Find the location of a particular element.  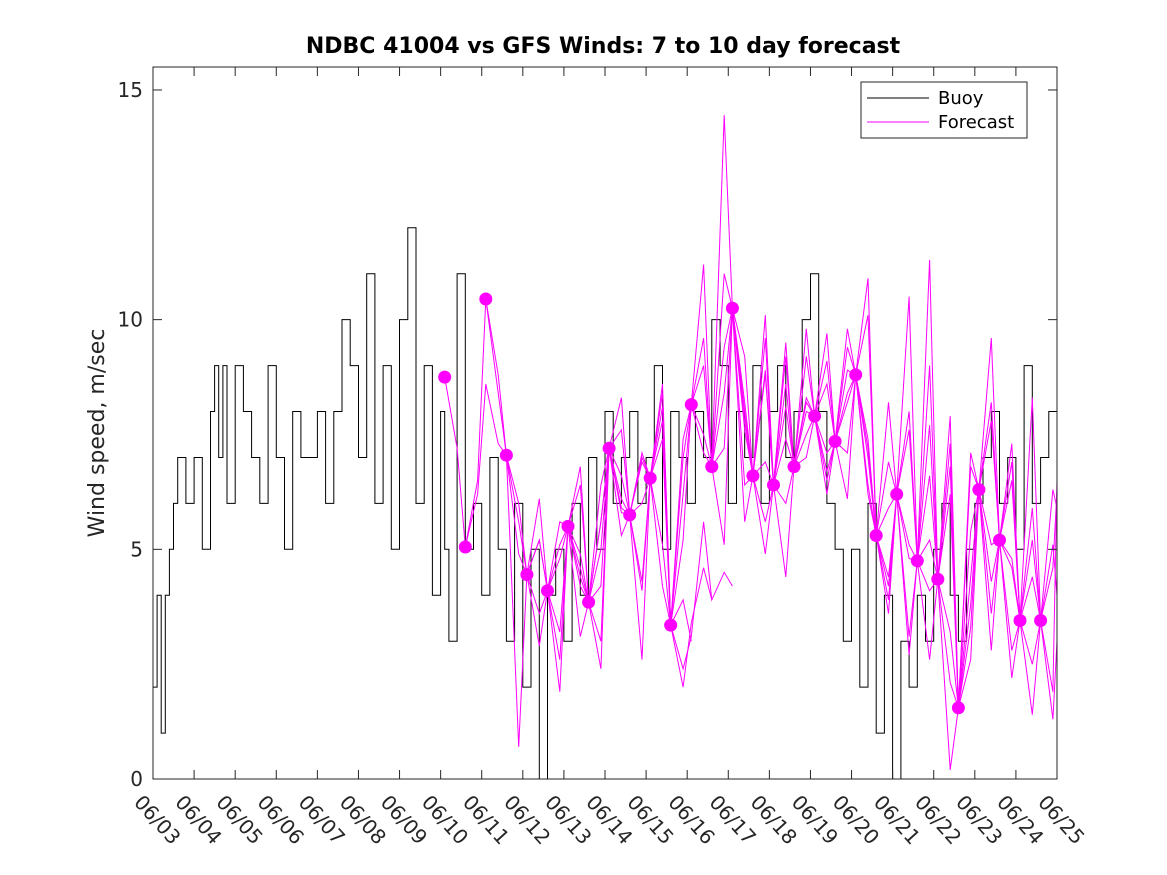

y-tick-label: 15 is located at coordinates (130, 90).